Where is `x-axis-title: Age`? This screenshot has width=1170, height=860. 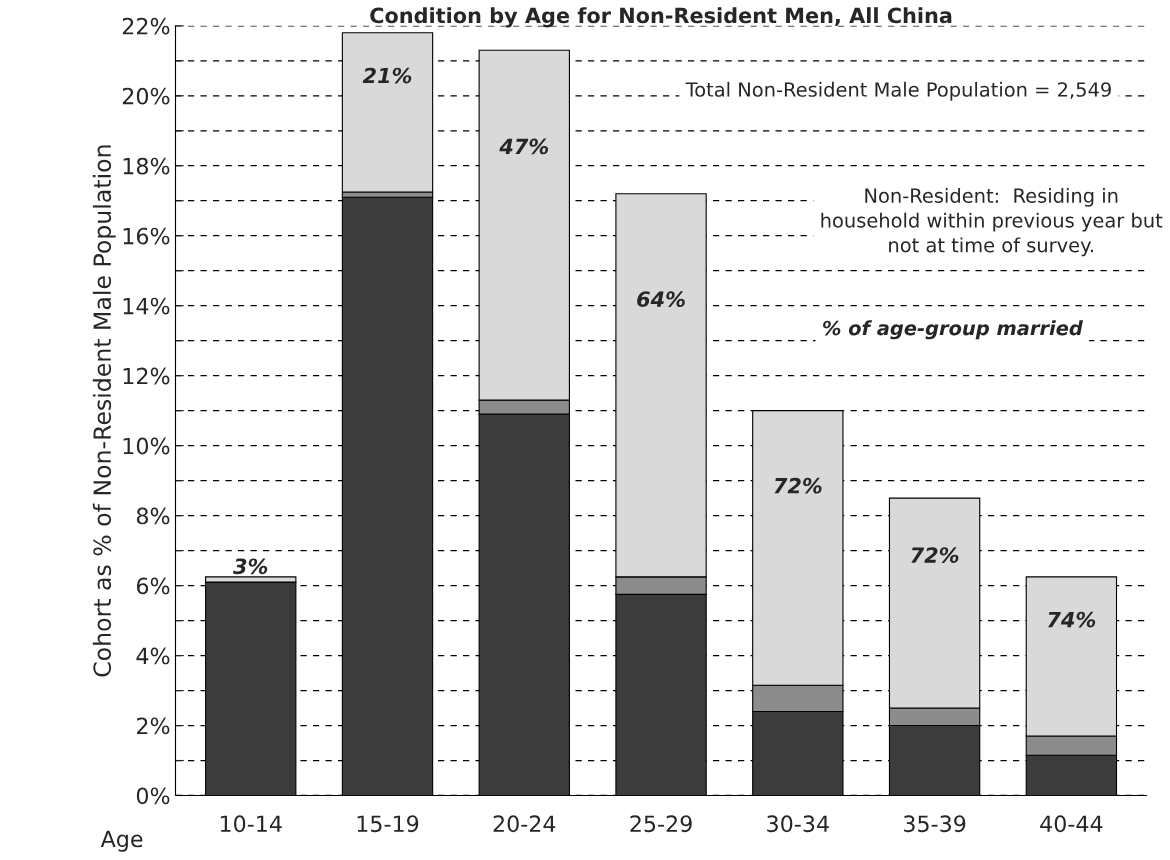
x-axis-title: Age is located at coordinates (121, 841).